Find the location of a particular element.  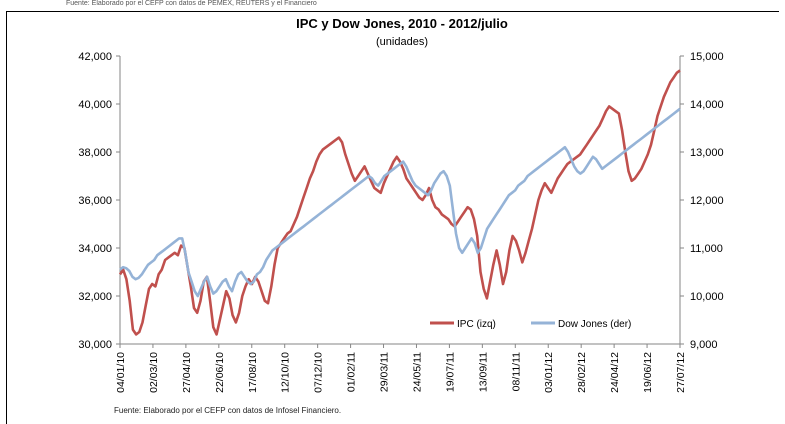

x-tick-label: 19/07/11 is located at coordinates (450, 372).